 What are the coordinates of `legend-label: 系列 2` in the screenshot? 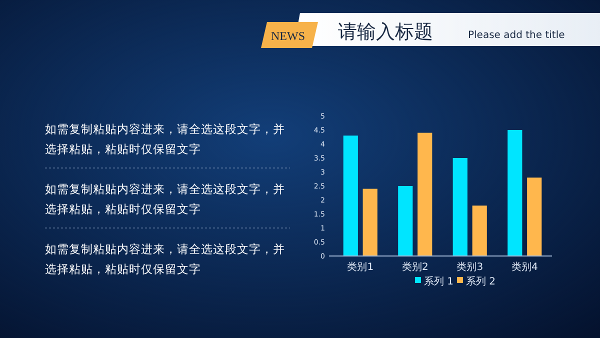 It's located at (481, 282).